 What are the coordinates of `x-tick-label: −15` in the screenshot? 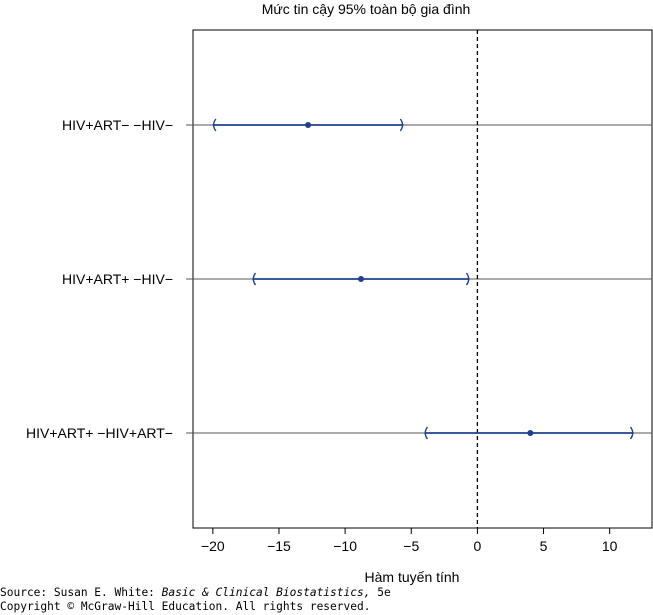 It's located at (279, 546).